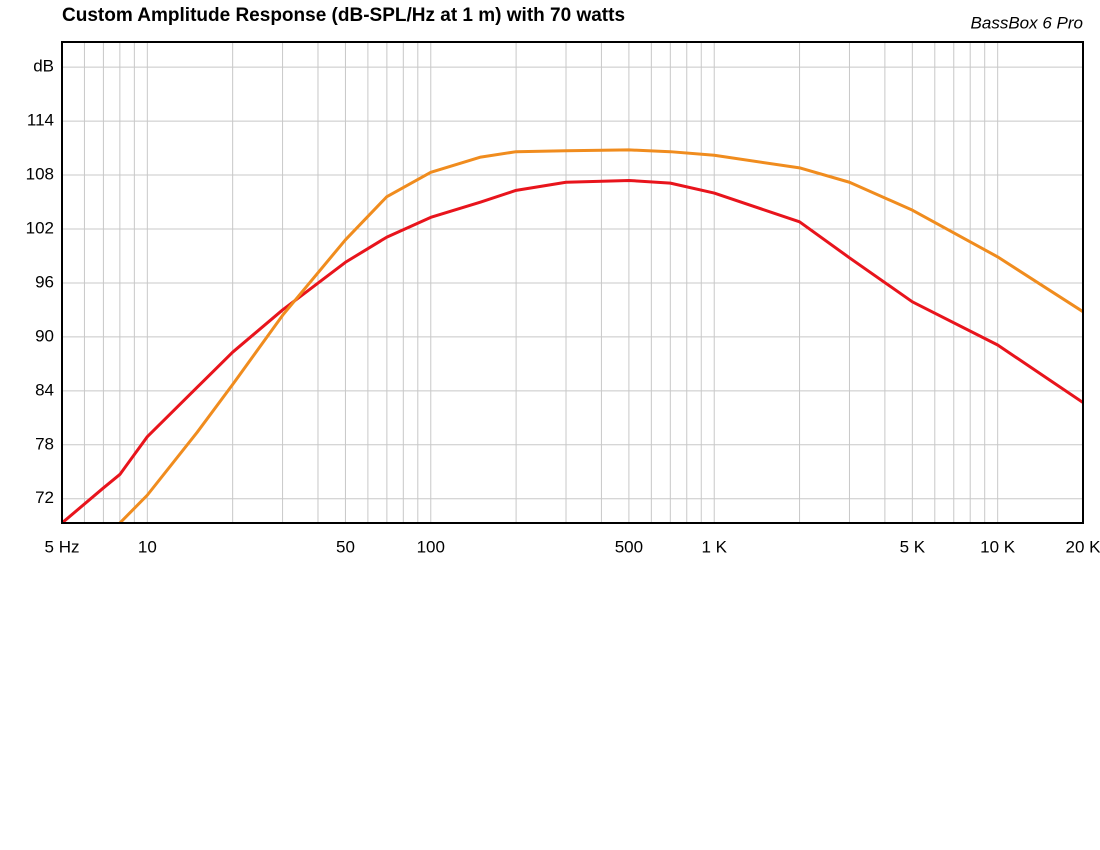 The image size is (1100, 850). What do you see at coordinates (1027, 22) in the screenshot?
I see `brand-label: BassBox 6 Pro` at bounding box center [1027, 22].